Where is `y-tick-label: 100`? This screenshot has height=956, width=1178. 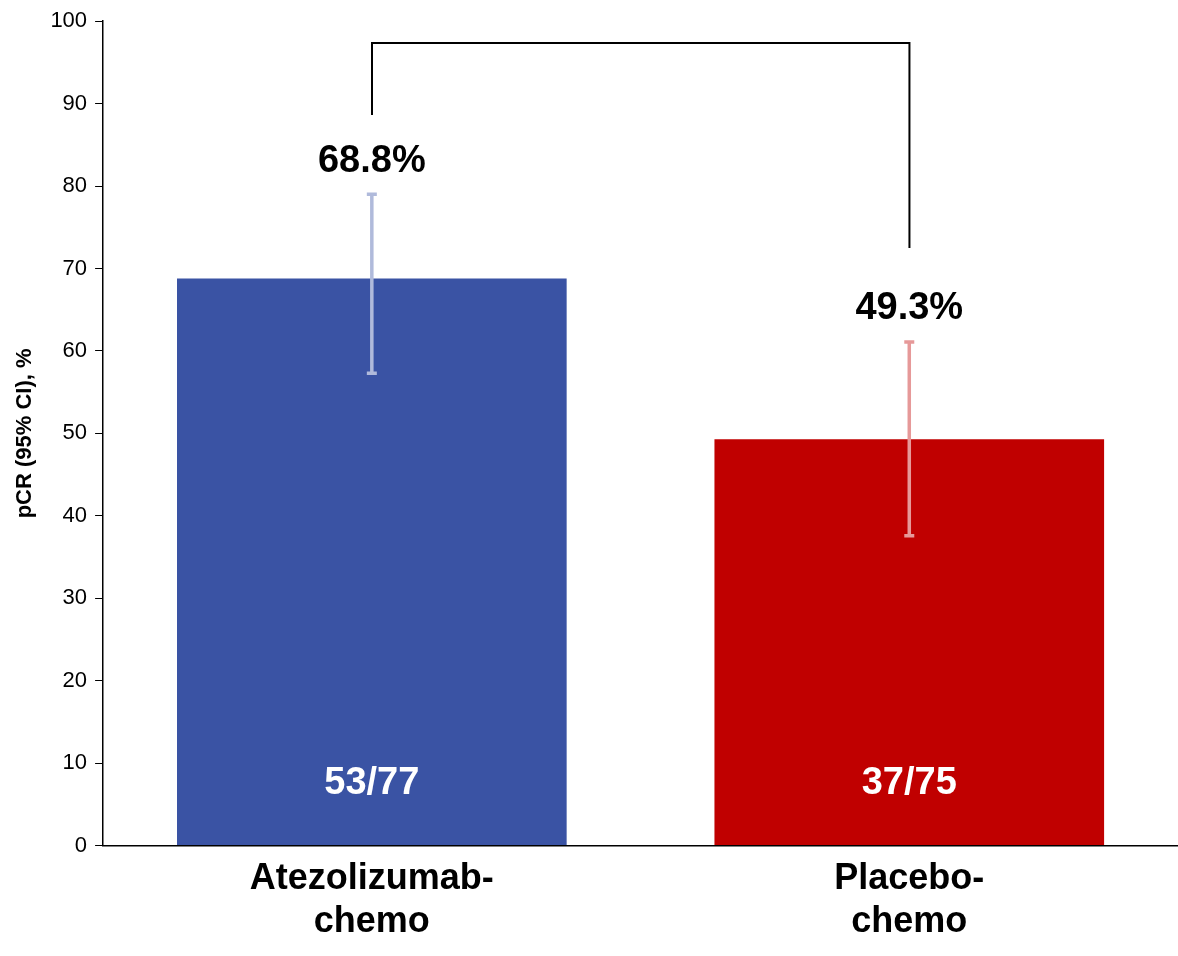 y-tick-label: 100 is located at coordinates (69, 20).